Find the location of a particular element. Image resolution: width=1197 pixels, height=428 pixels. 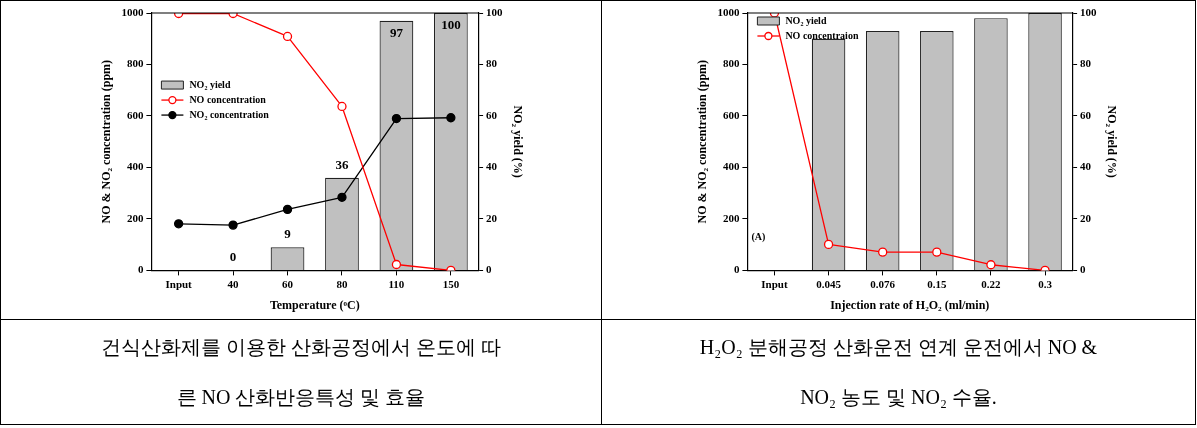

data-label: 97 is located at coordinates (396, 32).